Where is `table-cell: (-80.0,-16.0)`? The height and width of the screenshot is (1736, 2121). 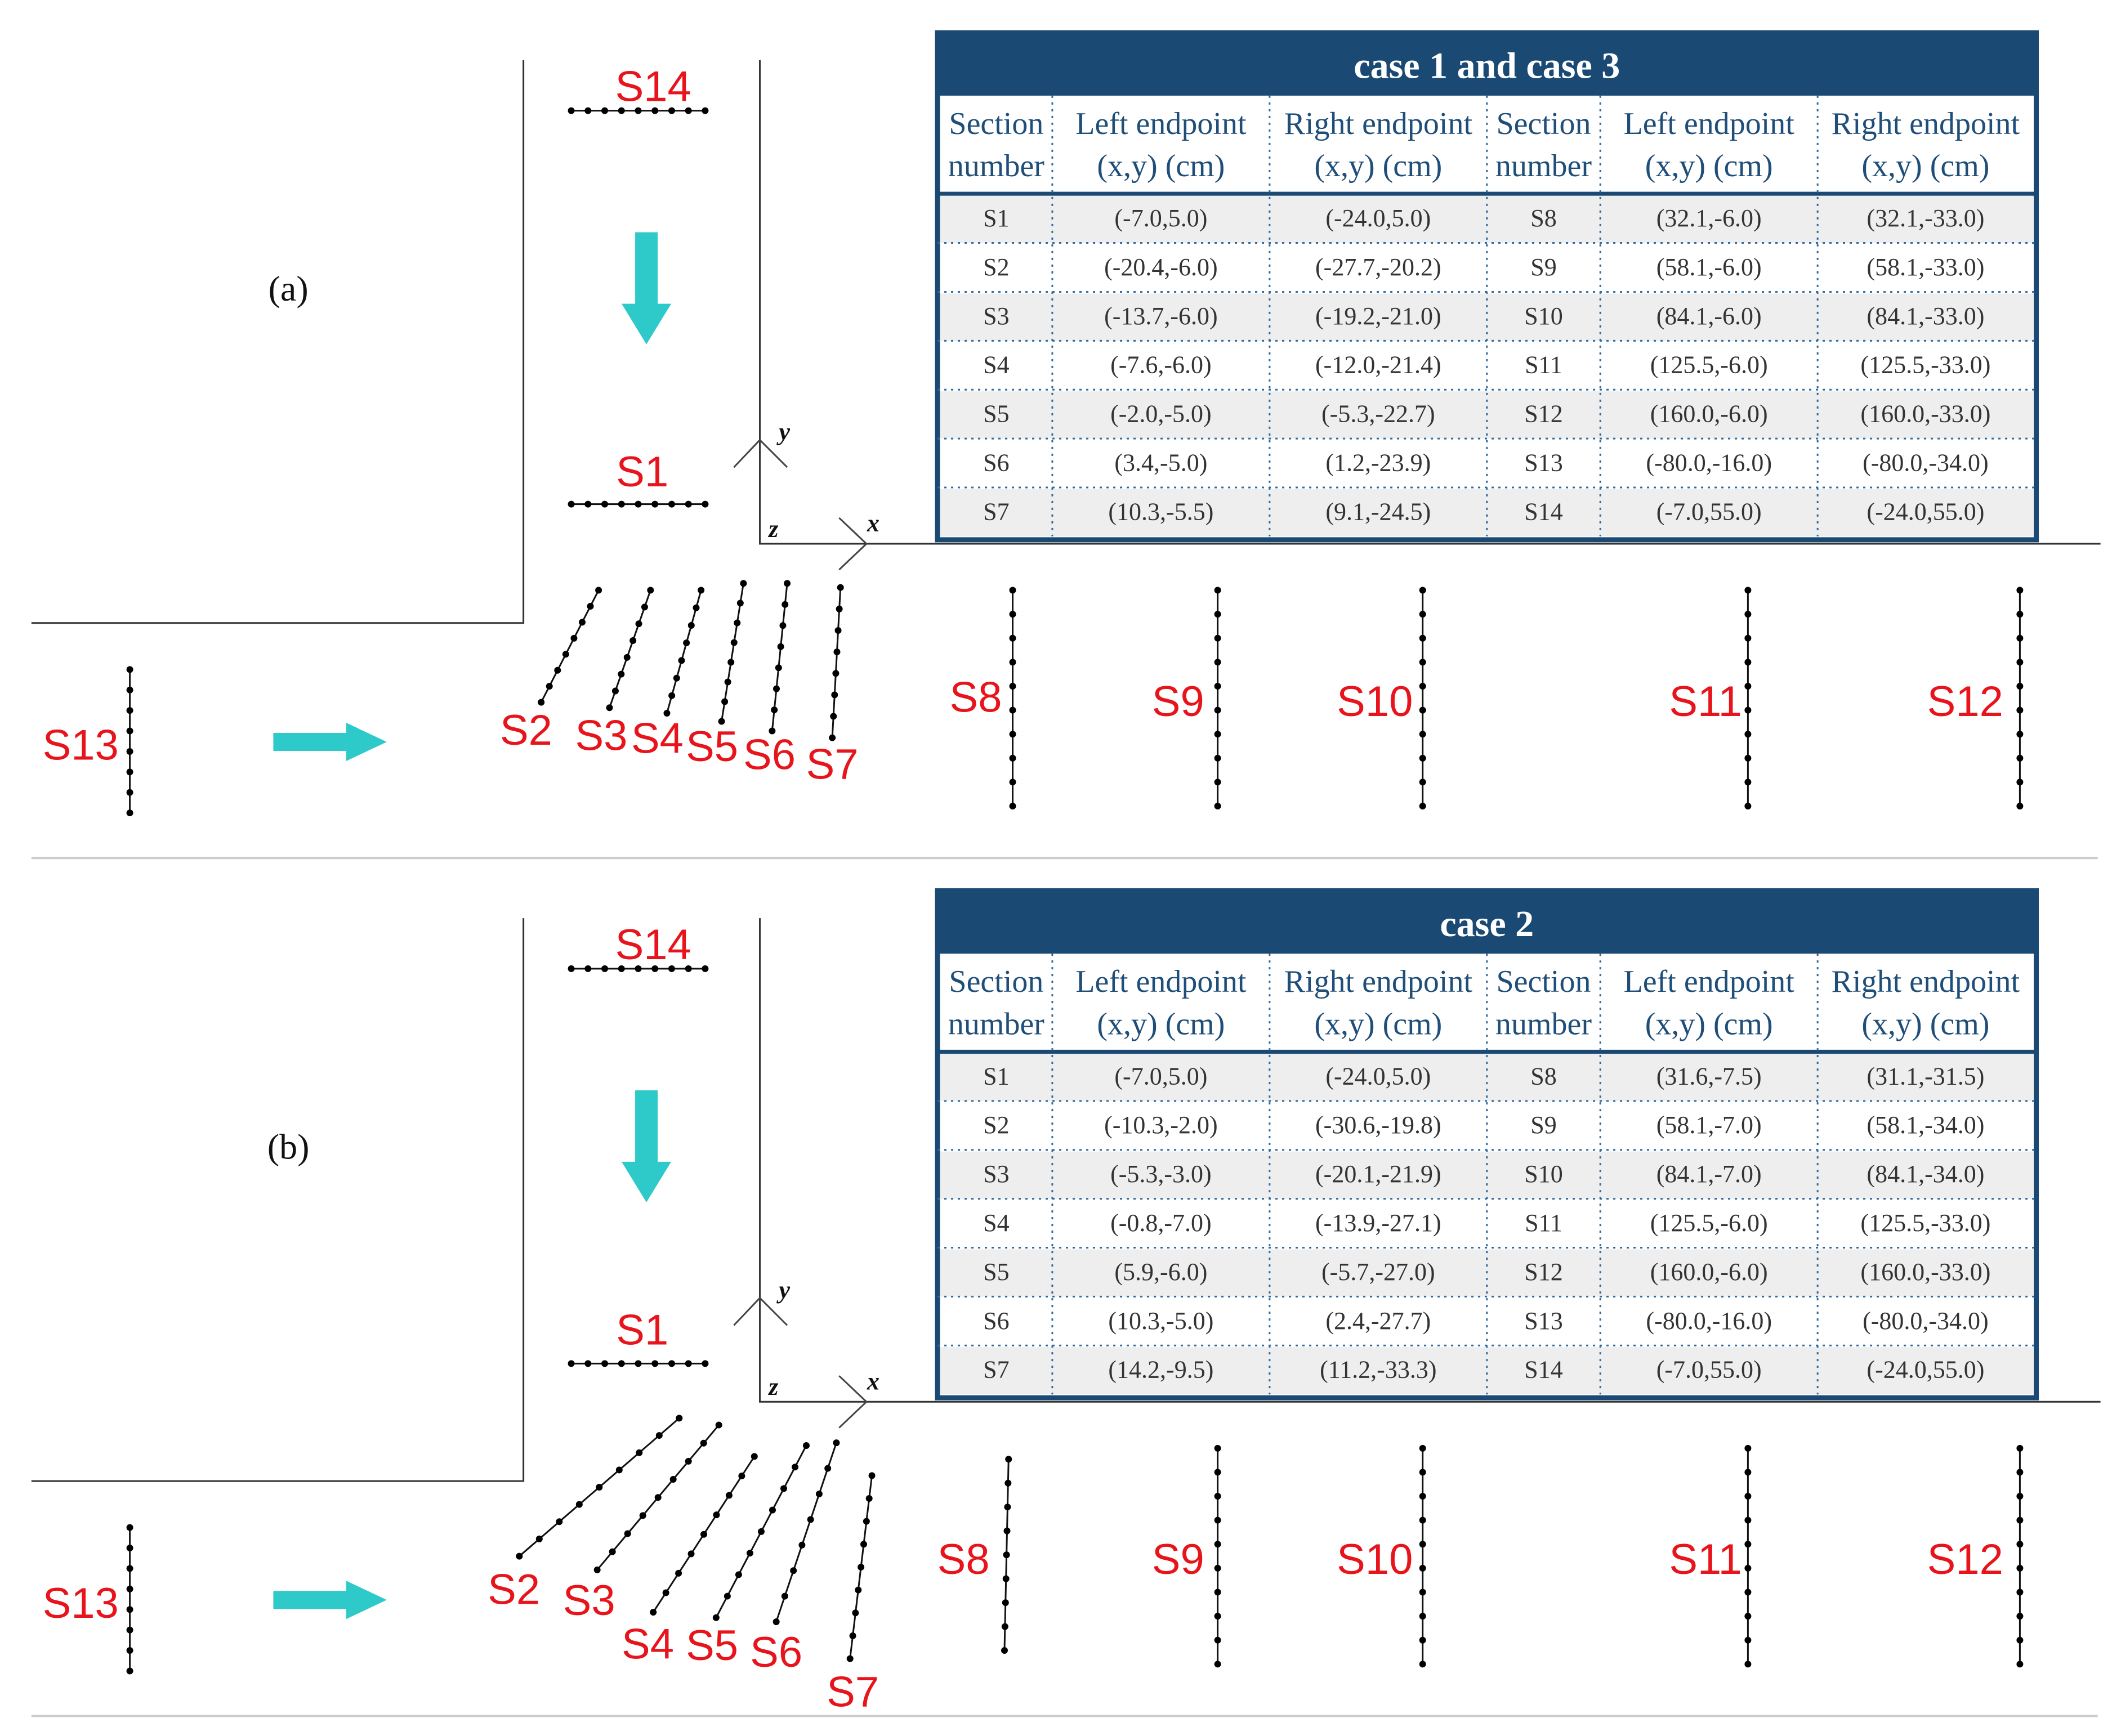 table-cell: (-80.0,-16.0) is located at coordinates (1709, 1321).